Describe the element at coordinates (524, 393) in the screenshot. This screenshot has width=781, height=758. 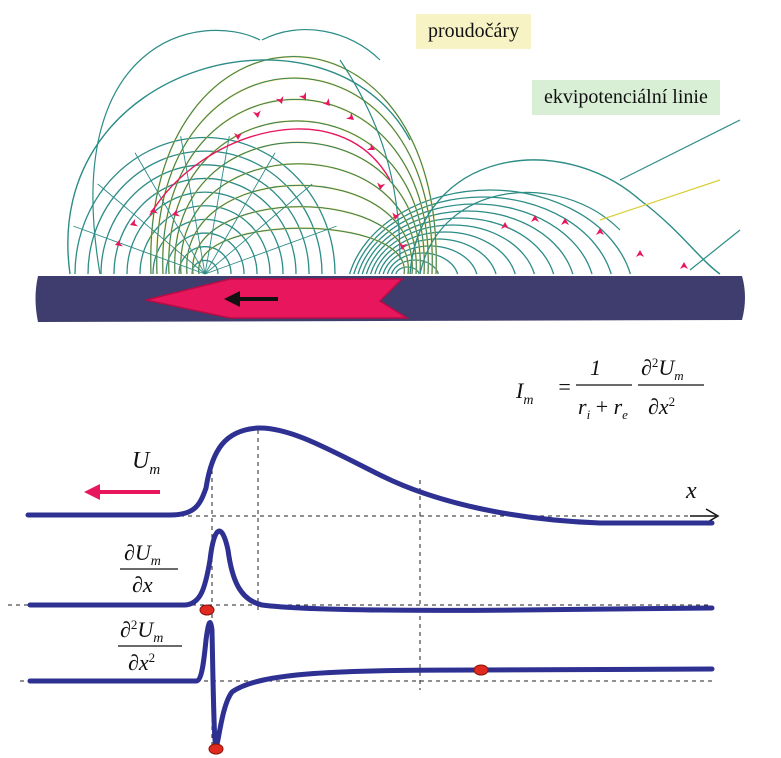
I see `svg-text: Im` at that location.